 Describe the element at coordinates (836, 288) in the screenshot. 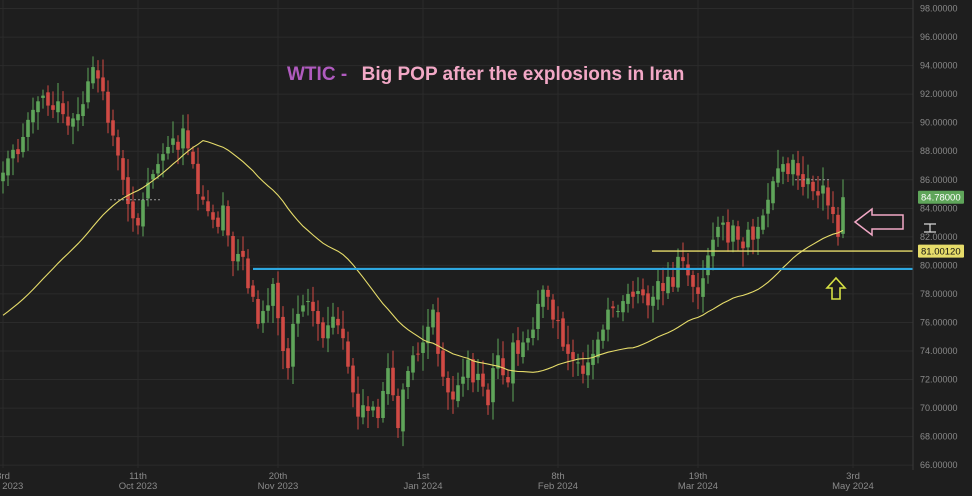

I see `yellow-up-arrow` at that location.